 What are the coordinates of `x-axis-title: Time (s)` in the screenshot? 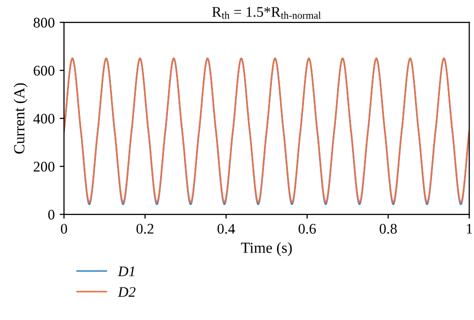 It's located at (266, 249).